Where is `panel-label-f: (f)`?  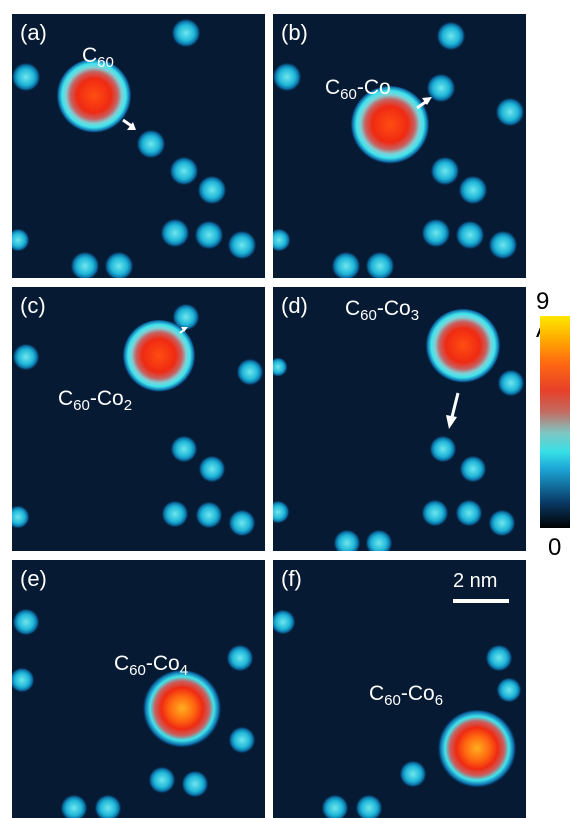
panel-label-f: (f) is located at coordinates (291, 578).